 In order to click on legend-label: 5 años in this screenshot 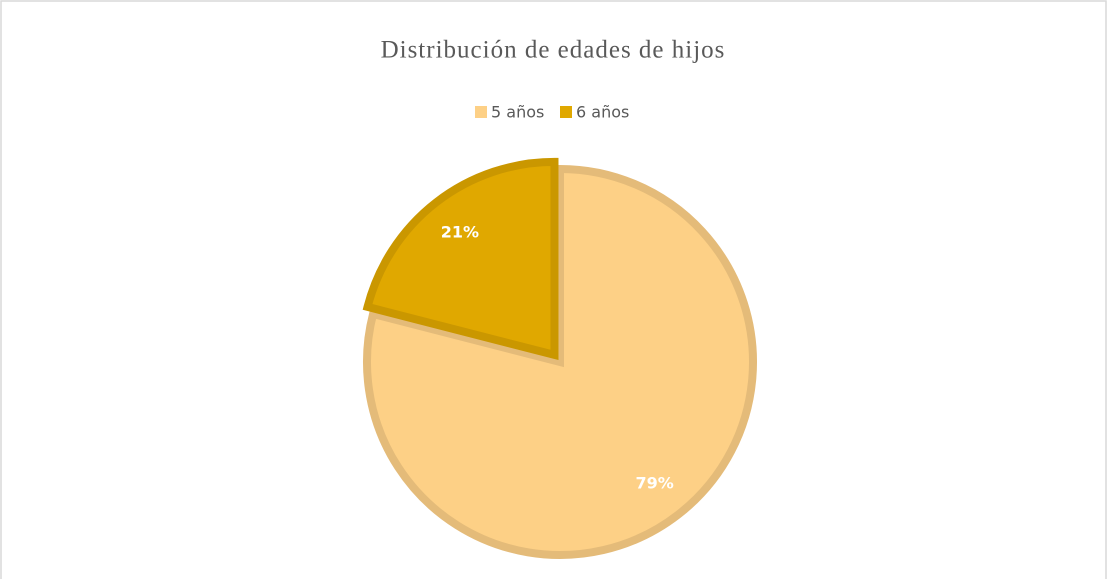, I will do `click(517, 112)`.